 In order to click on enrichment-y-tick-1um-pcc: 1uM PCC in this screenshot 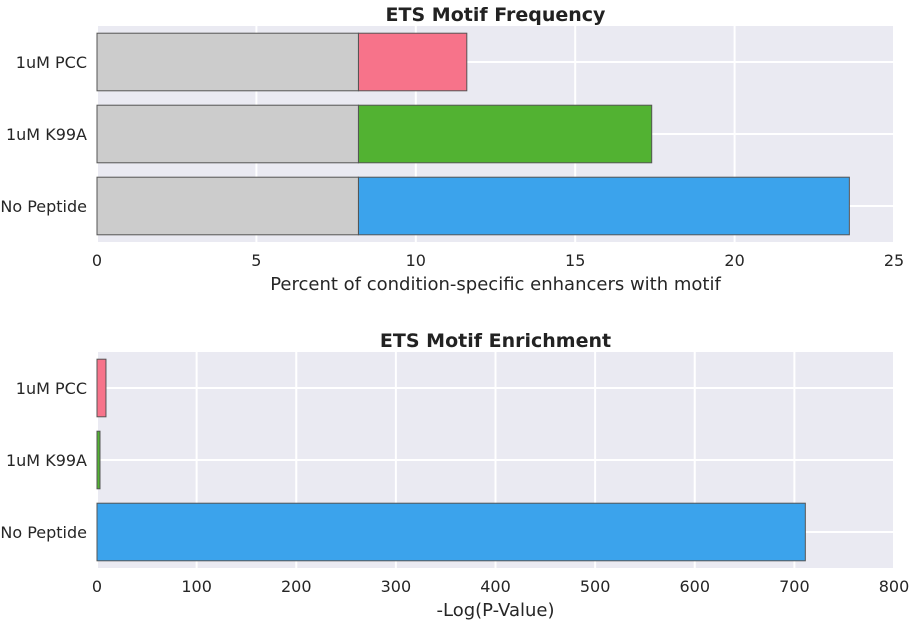, I will do `click(51, 388)`.